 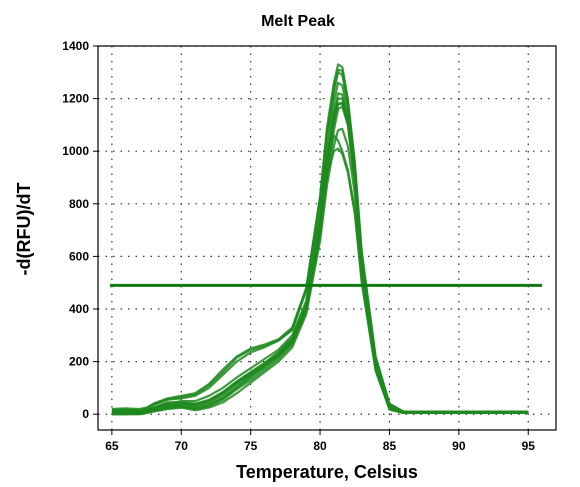 I want to click on y-tick-label: 0, so click(x=85, y=414).